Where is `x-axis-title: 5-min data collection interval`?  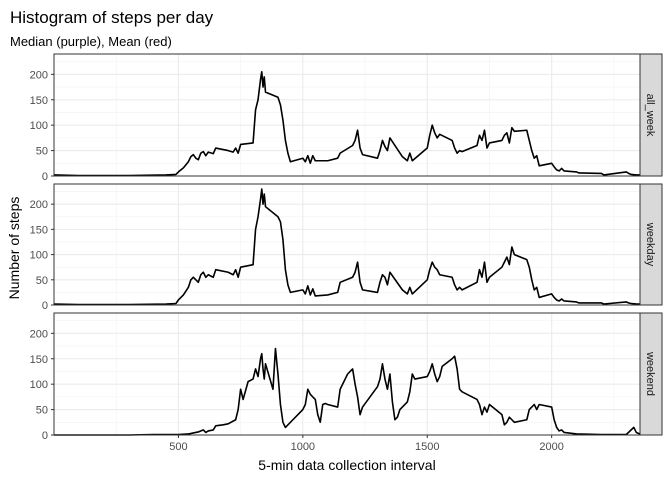 x-axis-title: 5-min data collection interval is located at coordinates (346, 465).